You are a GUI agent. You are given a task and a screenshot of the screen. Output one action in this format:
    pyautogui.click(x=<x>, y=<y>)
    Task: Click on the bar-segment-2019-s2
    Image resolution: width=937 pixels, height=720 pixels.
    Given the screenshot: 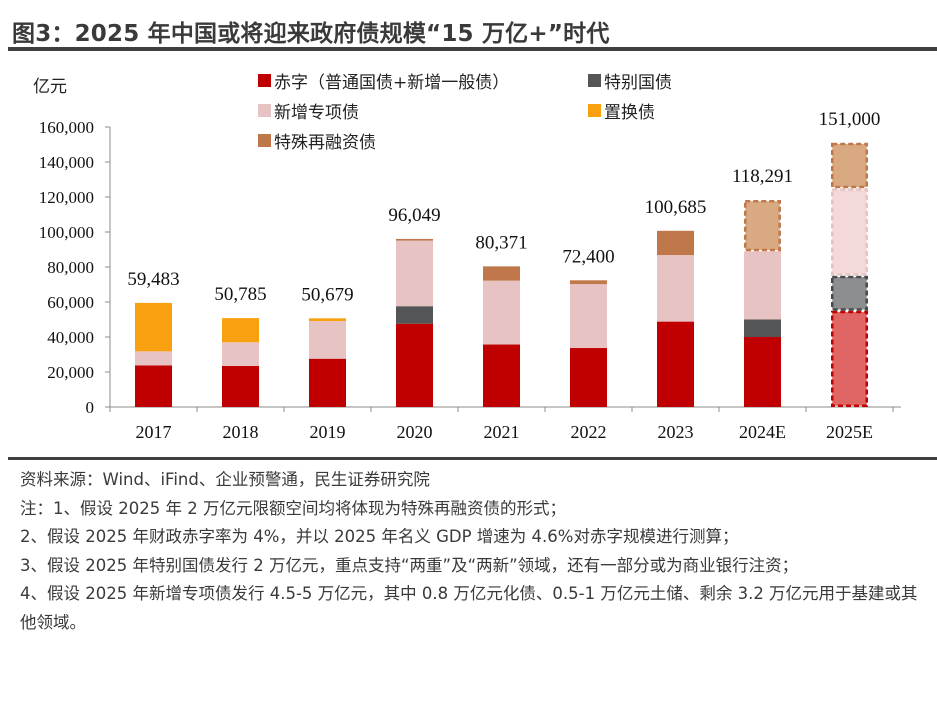 What is the action you would take?
    pyautogui.click(x=327, y=340)
    